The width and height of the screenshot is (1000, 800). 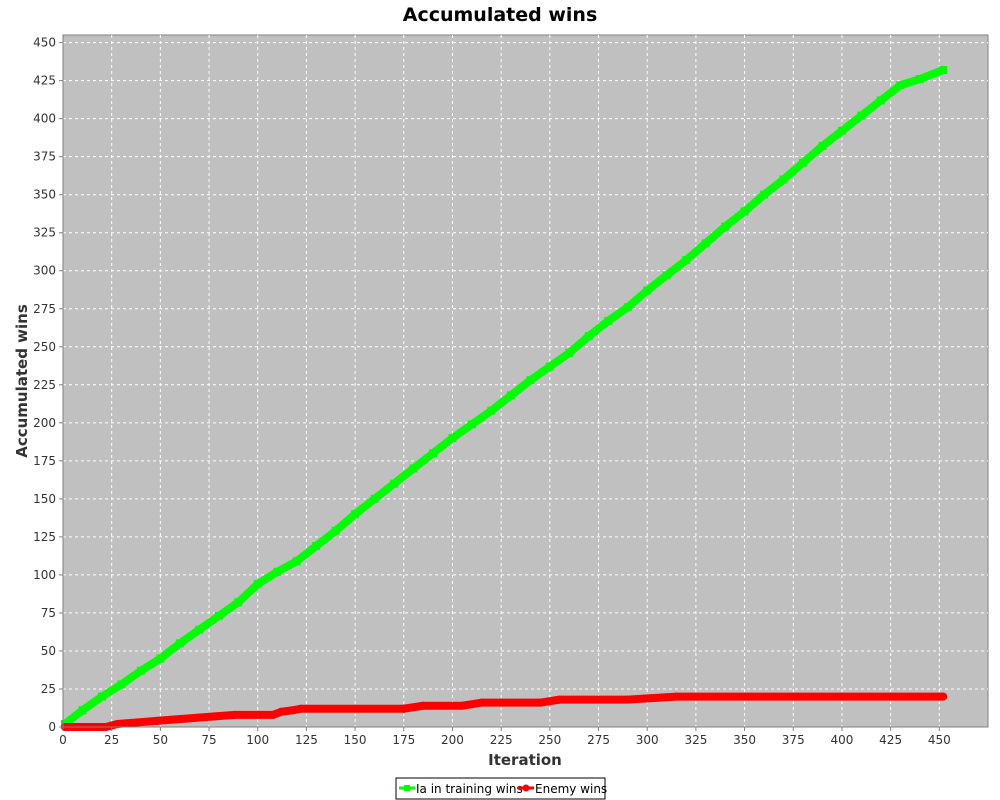 What do you see at coordinates (571, 789) in the screenshot?
I see `legend-label: Enemy wins` at bounding box center [571, 789].